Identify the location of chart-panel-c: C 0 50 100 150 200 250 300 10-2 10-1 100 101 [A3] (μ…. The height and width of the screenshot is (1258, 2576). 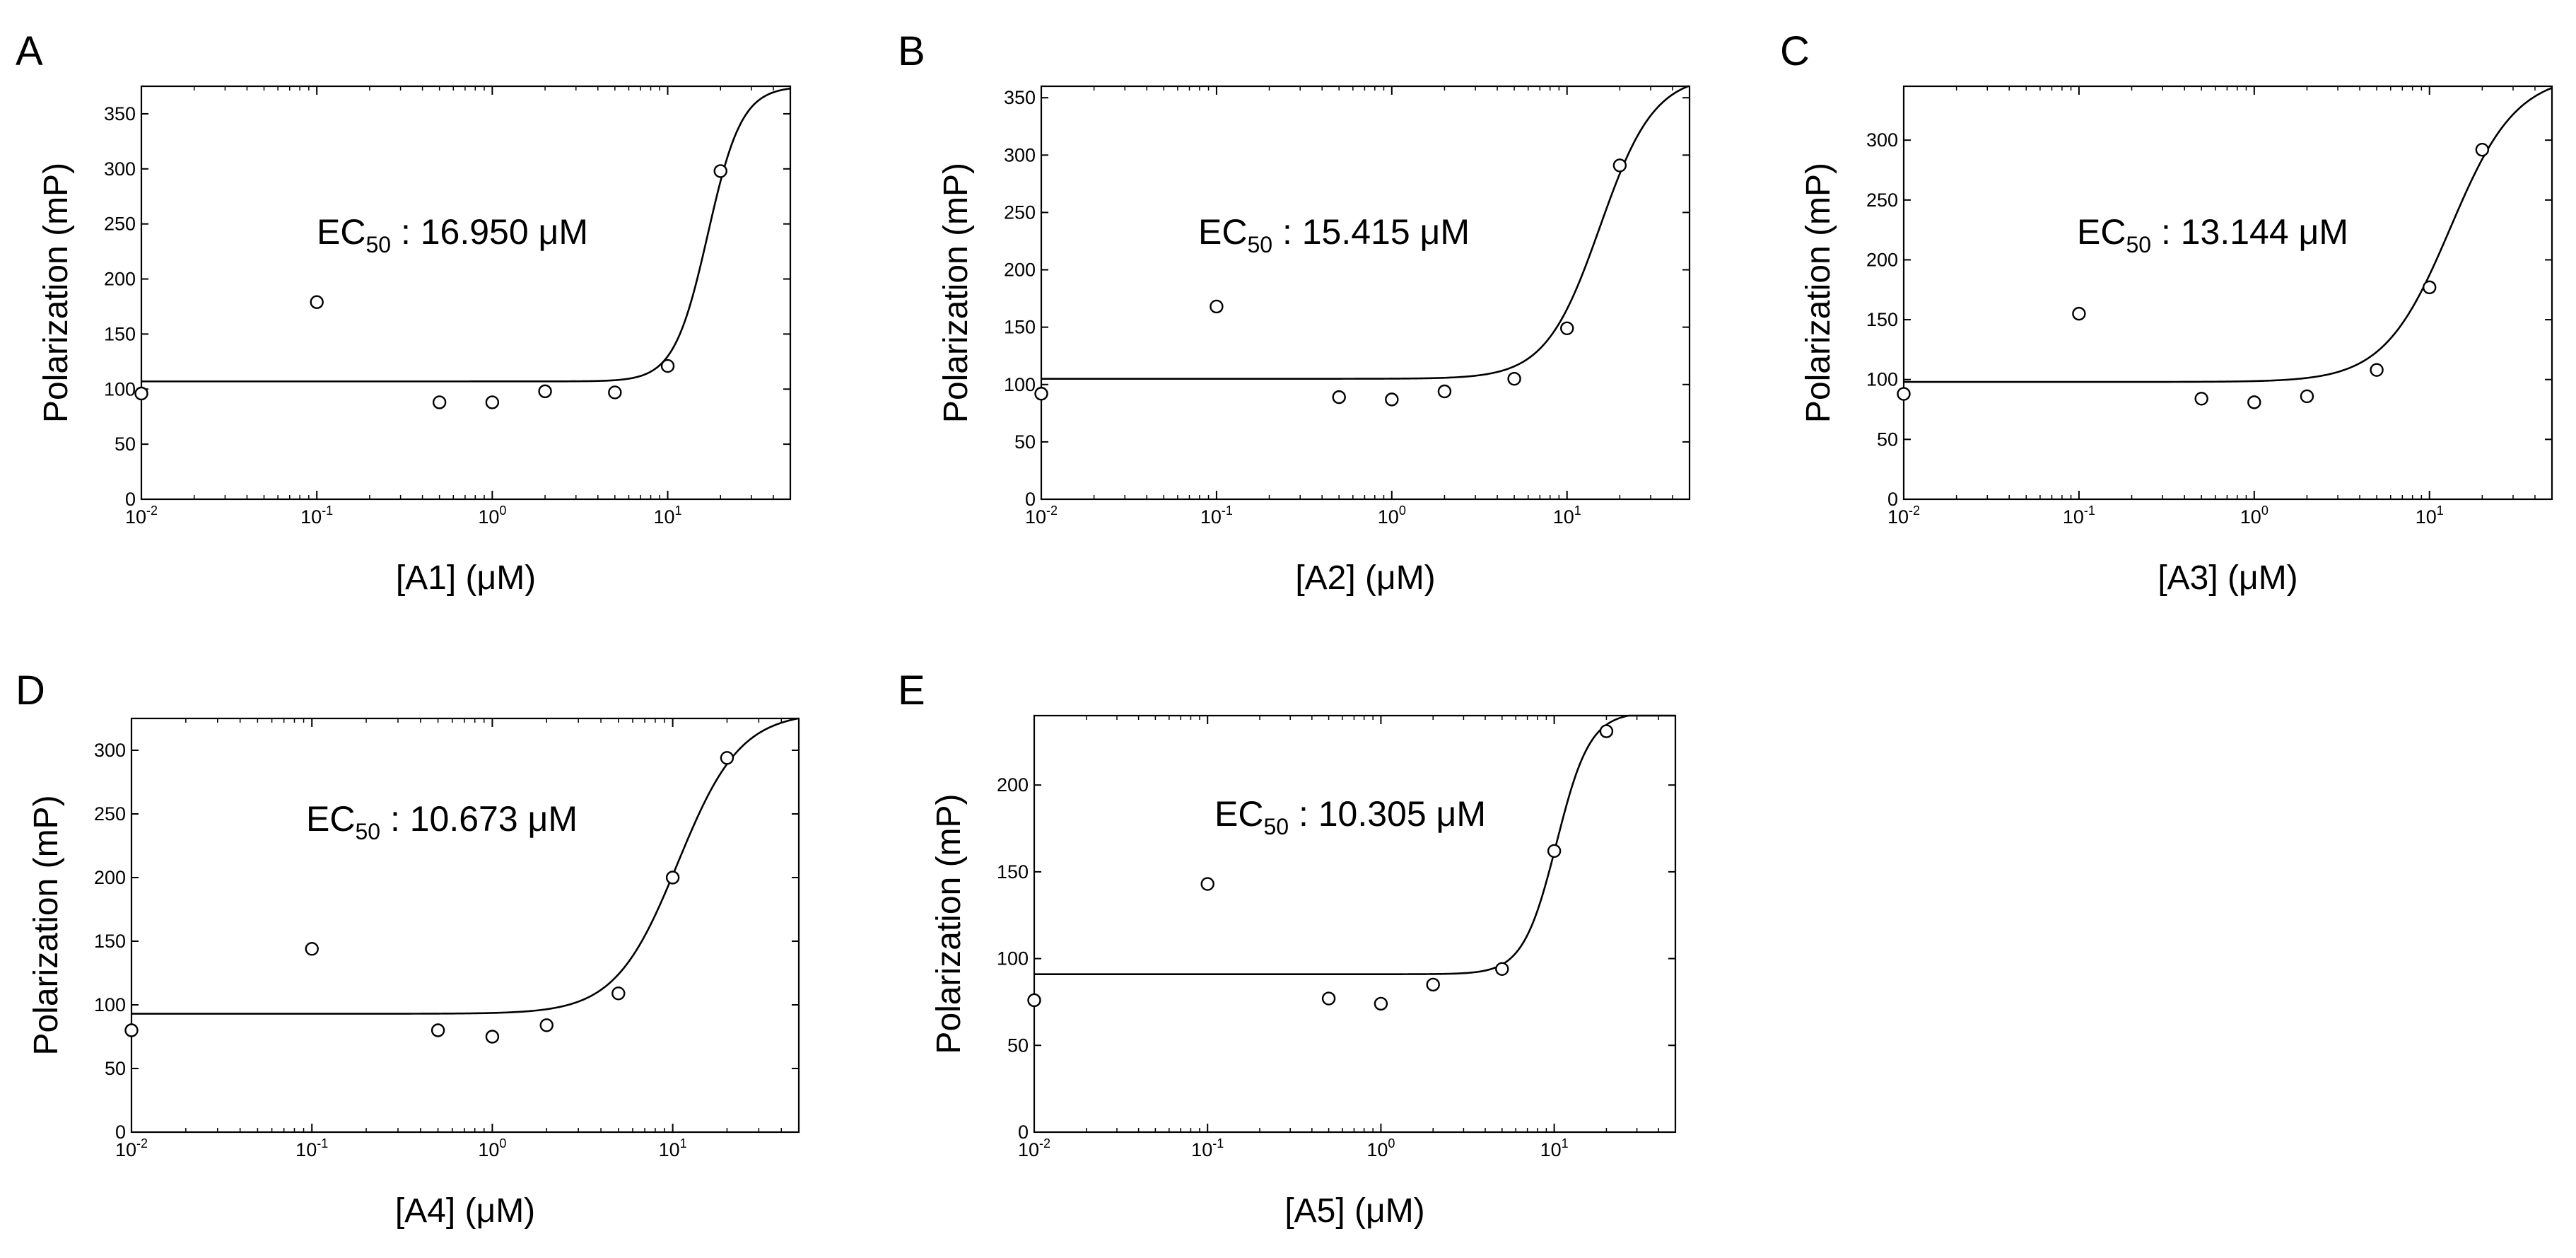
(2166, 312).